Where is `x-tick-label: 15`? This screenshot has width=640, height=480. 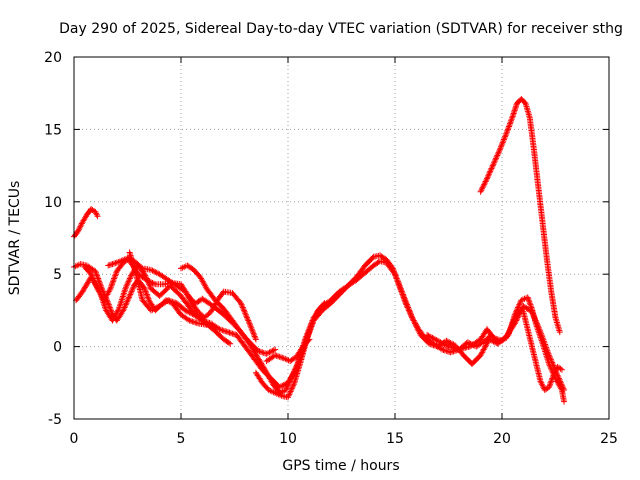 x-tick-label: 15 is located at coordinates (395, 439).